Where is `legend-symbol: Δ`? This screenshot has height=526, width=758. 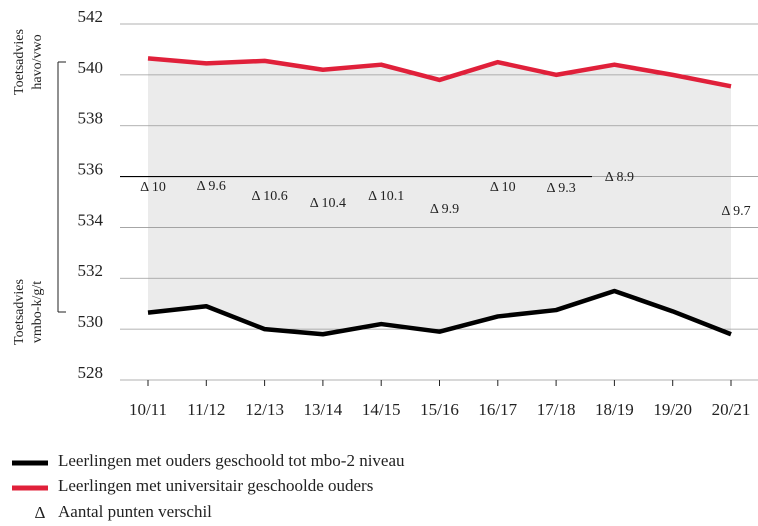 legend-symbol: Δ is located at coordinates (40, 512).